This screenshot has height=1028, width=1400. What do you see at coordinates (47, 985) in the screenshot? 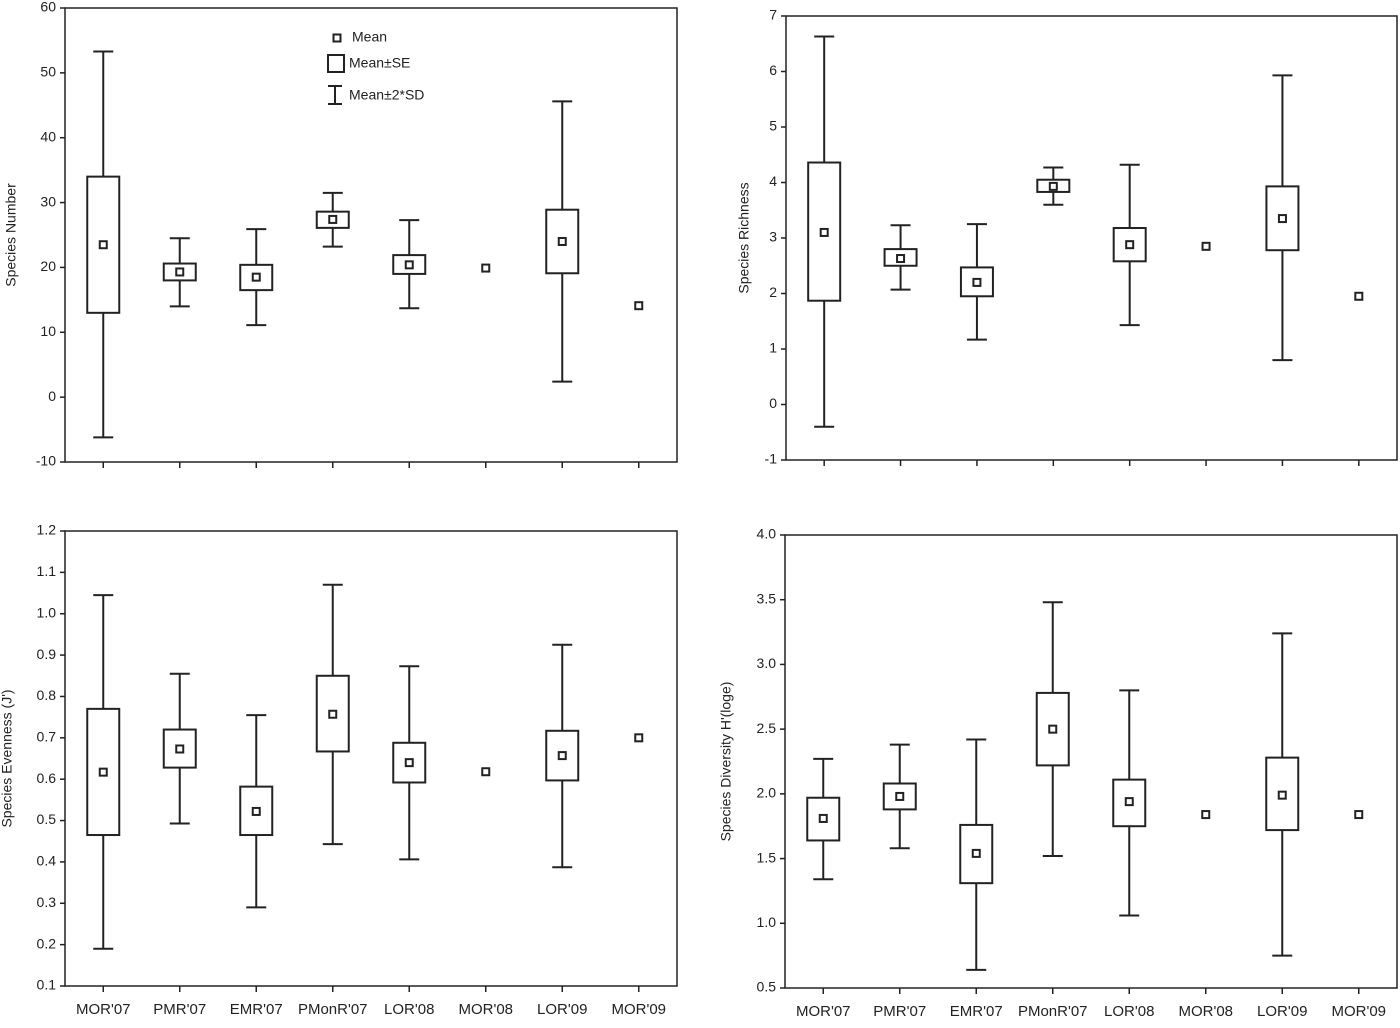
I see `y-tick-label: 0.1` at bounding box center [47, 985].